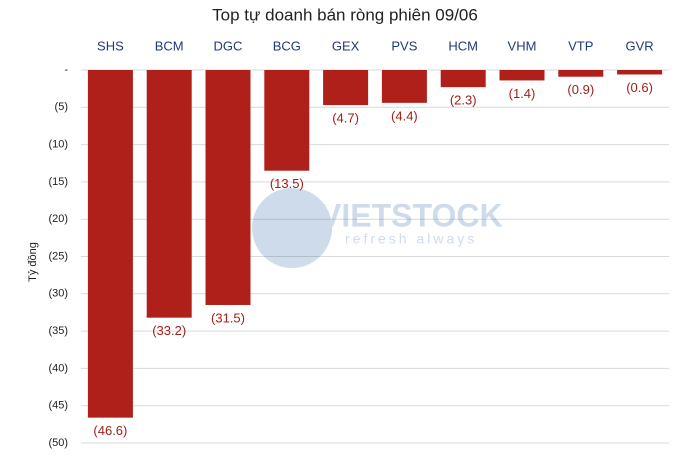 The height and width of the screenshot is (463, 690). Describe the element at coordinates (287, 45) in the screenshot. I see `x-tick-label: BCG` at that location.